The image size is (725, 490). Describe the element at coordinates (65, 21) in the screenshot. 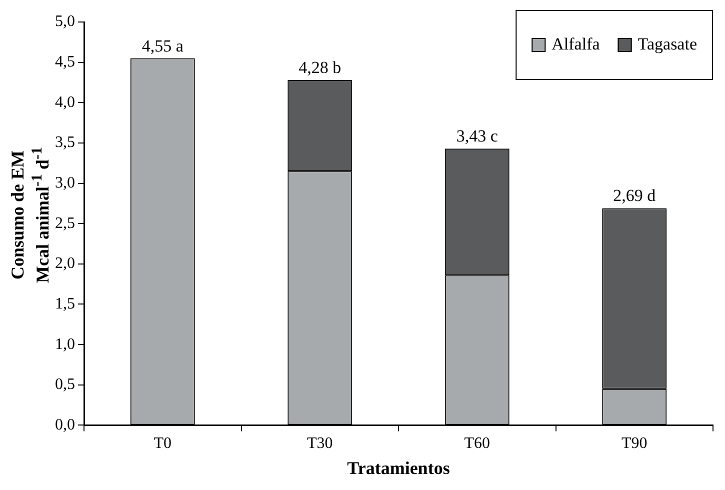

I see `y-tick-label: 5,0` at that location.